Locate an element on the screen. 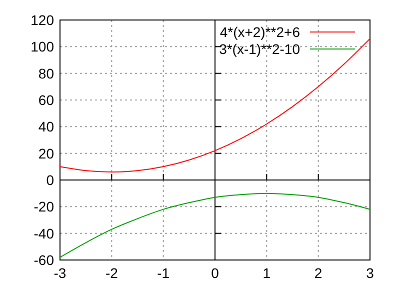 The width and height of the screenshot is (400, 300). y-tick-label: -60 is located at coordinates (44, 260).